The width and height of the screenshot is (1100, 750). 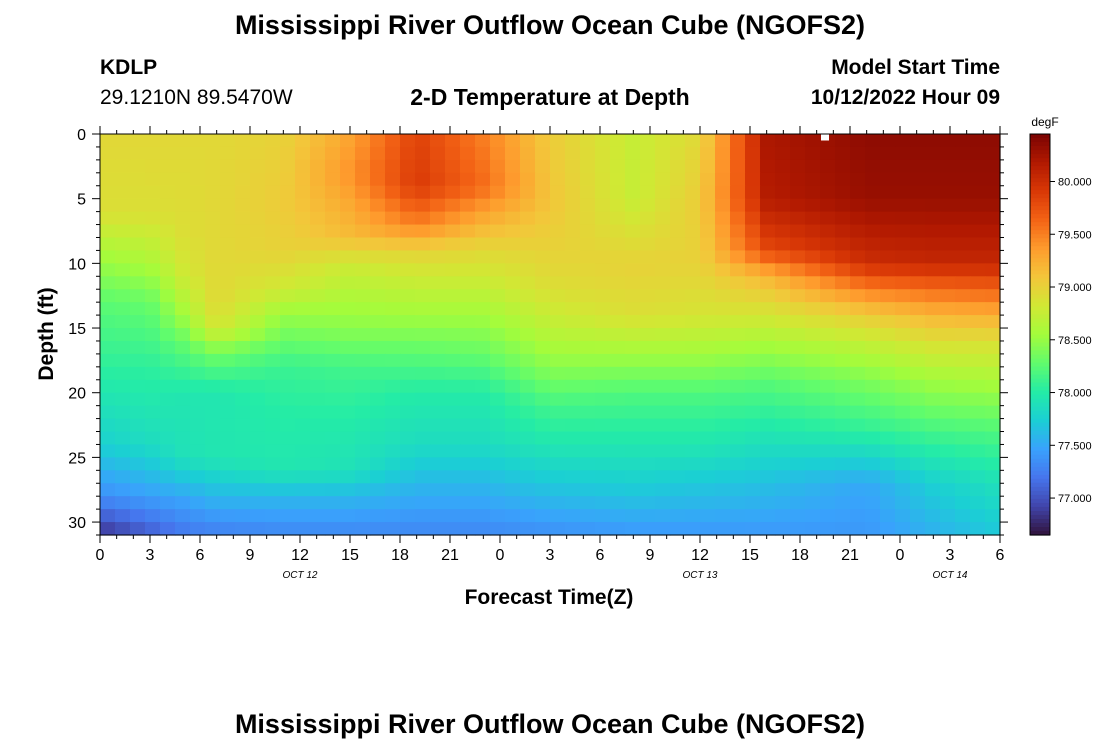 I want to click on x-tick-label: 18, so click(x=400, y=555).